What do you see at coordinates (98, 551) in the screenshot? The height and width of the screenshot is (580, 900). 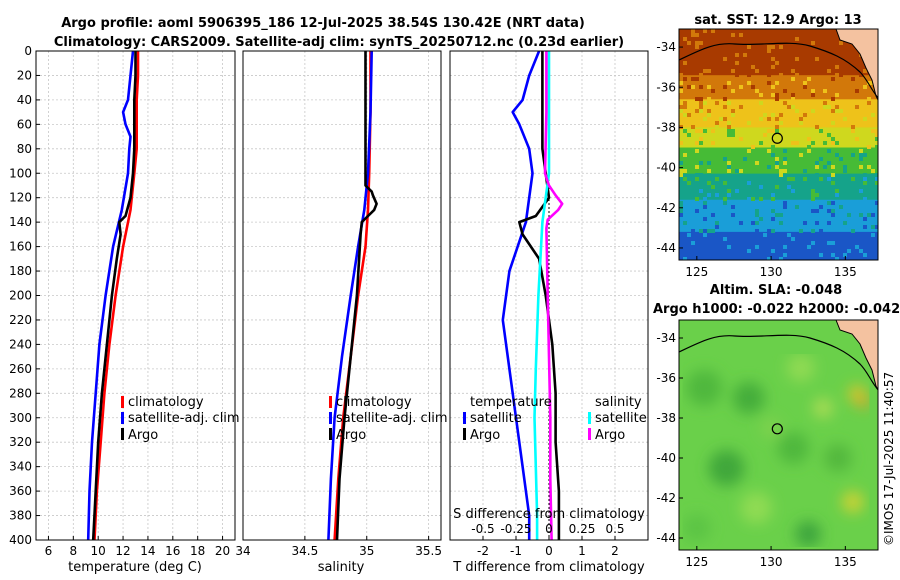 I see `x-tick-label: 10` at bounding box center [98, 551].